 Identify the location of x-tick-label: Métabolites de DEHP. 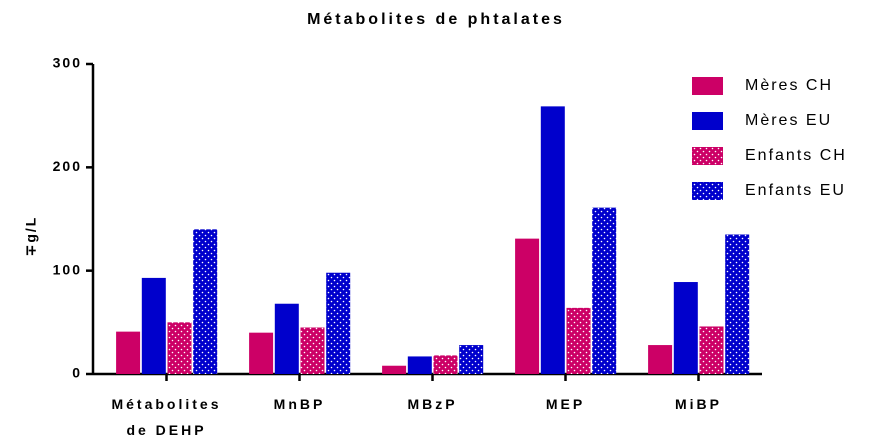
(166, 417).